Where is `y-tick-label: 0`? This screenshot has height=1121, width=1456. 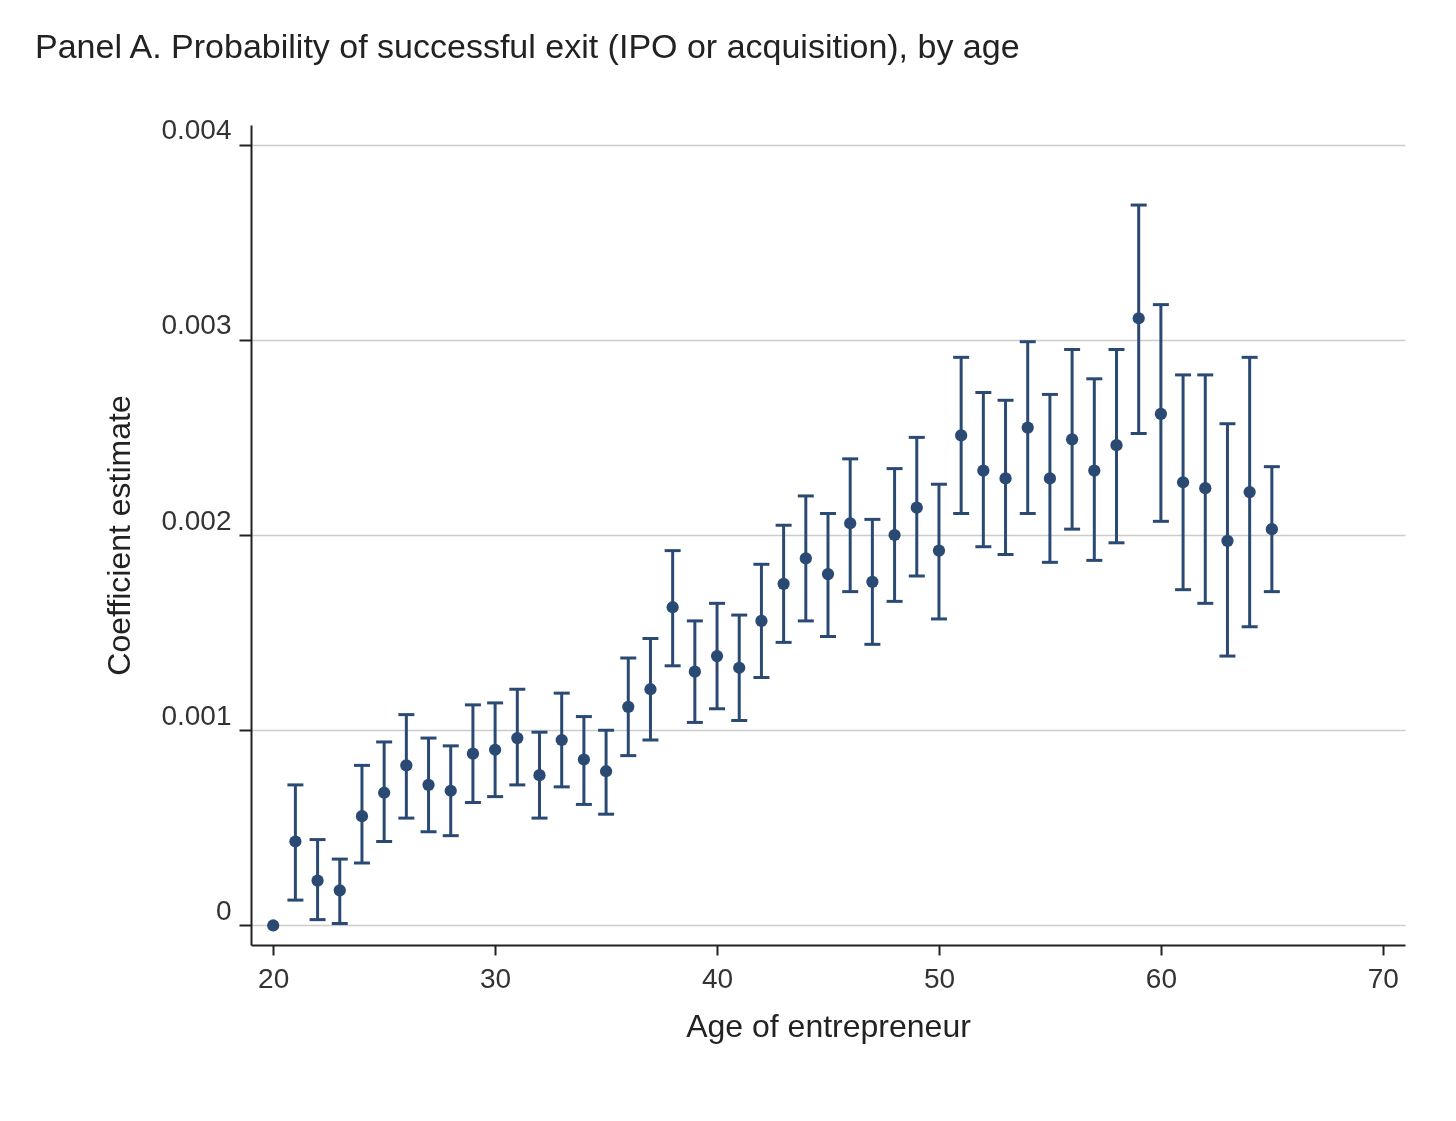 y-tick-label: 0 is located at coordinates (223, 910).